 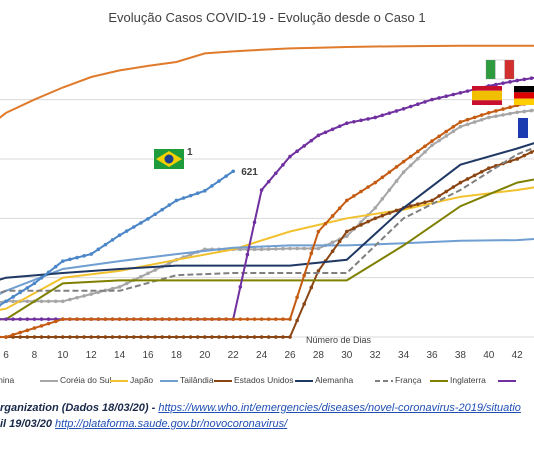 I want to click on x-tick-label: 16, so click(x=148, y=355).